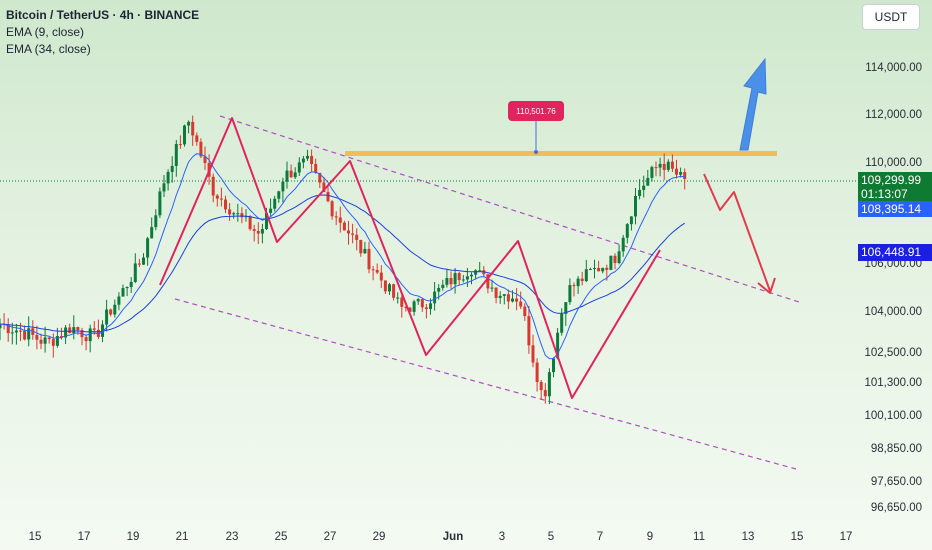 The height and width of the screenshot is (550, 932). What do you see at coordinates (45, 32) in the screenshot?
I see `ema-fast-legend: EMA (9, close)` at bounding box center [45, 32].